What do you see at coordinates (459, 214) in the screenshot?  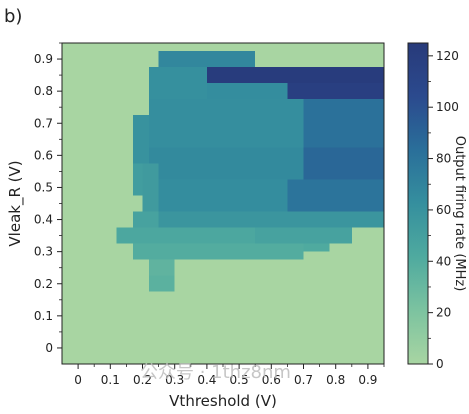 I see `colorbar-title: Output firing rate (MHz)` at bounding box center [459, 214].